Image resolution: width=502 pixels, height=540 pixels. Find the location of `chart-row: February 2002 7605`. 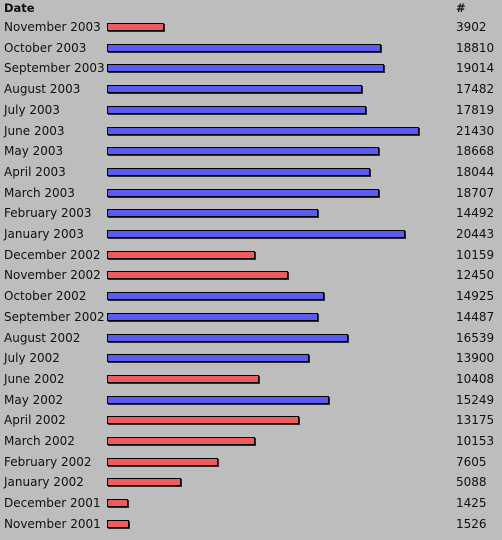

chart-row: February 2002 7605 is located at coordinates (251, 462).